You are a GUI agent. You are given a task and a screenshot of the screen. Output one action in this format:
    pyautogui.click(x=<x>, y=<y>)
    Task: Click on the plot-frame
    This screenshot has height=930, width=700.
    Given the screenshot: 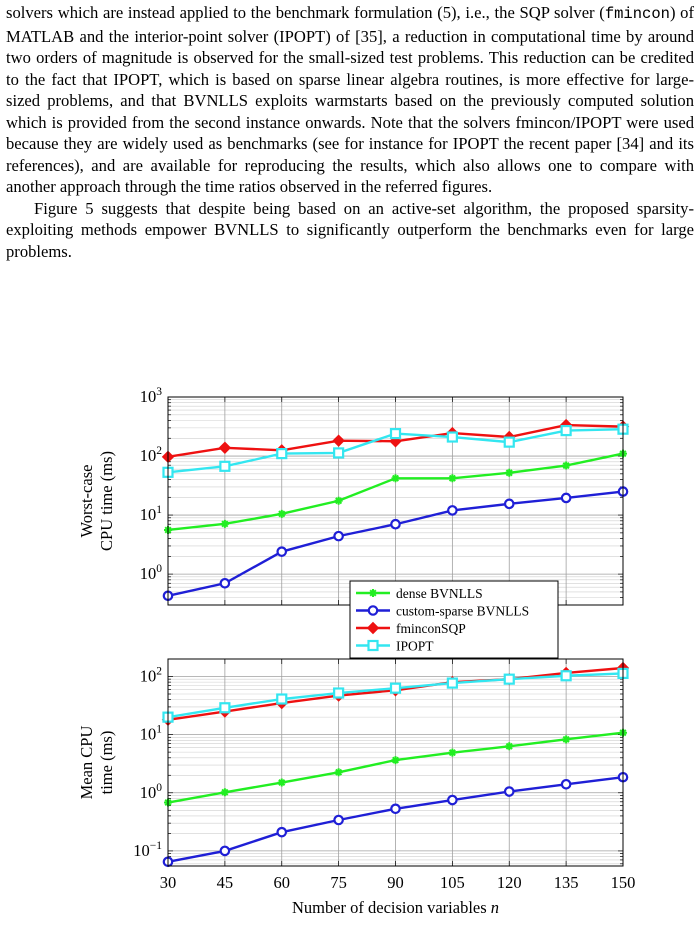 What is the action you would take?
    pyautogui.click(x=395, y=762)
    